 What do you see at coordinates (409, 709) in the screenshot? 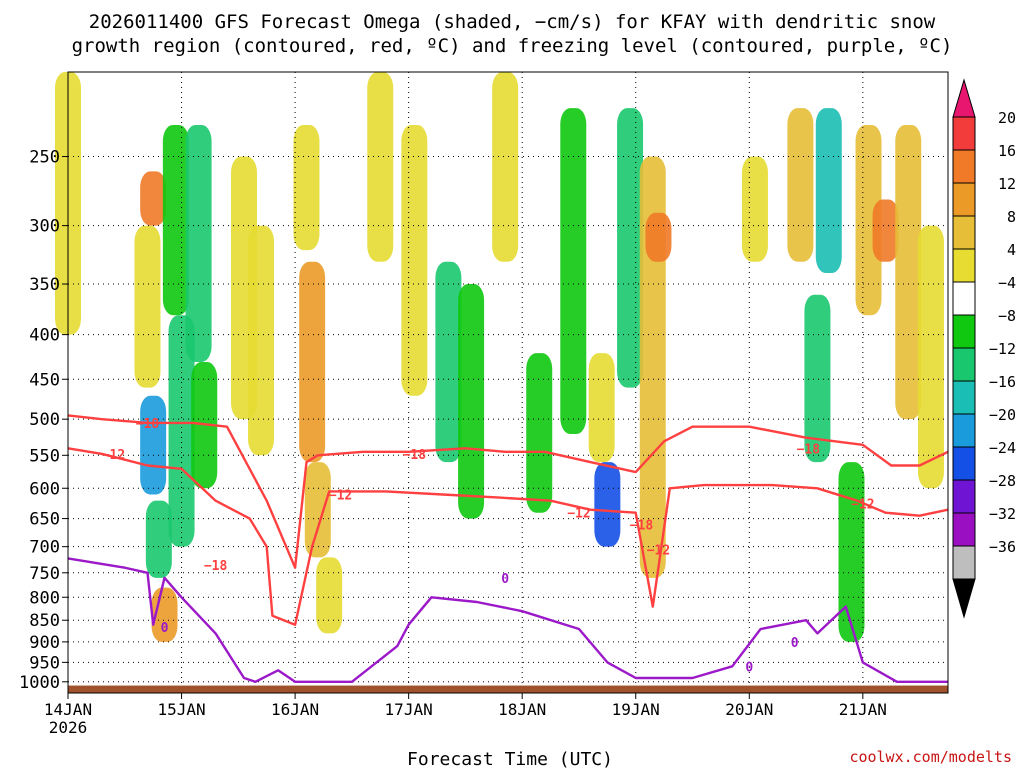
I see `x-tick-label: 17JAN` at bounding box center [409, 709].